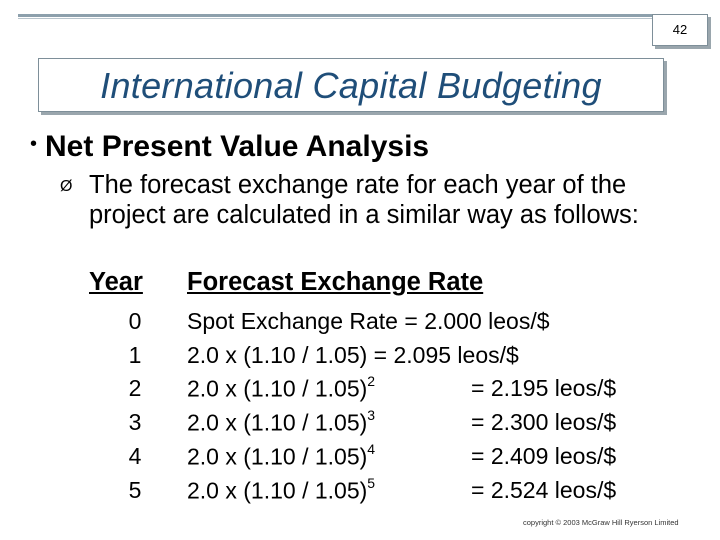 Image resolution: width=720 pixels, height=540 pixels. I want to click on table-row: 0 Spot Exchange Rate = 2.000 leos/$, so click(360, 325).